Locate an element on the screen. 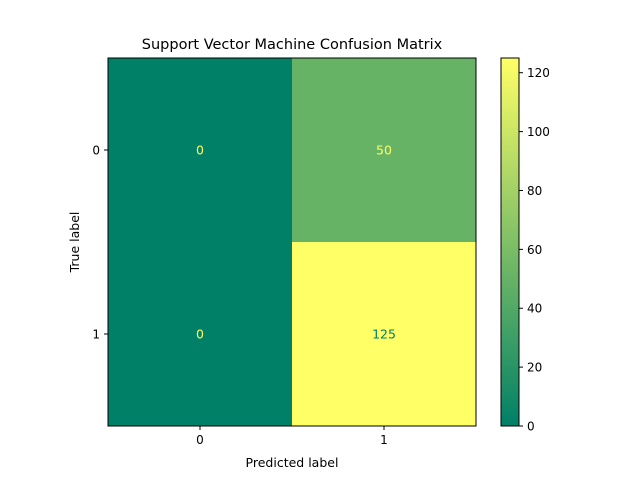 The image size is (640, 480). colorbar-tick-label: 80 is located at coordinates (534, 191).